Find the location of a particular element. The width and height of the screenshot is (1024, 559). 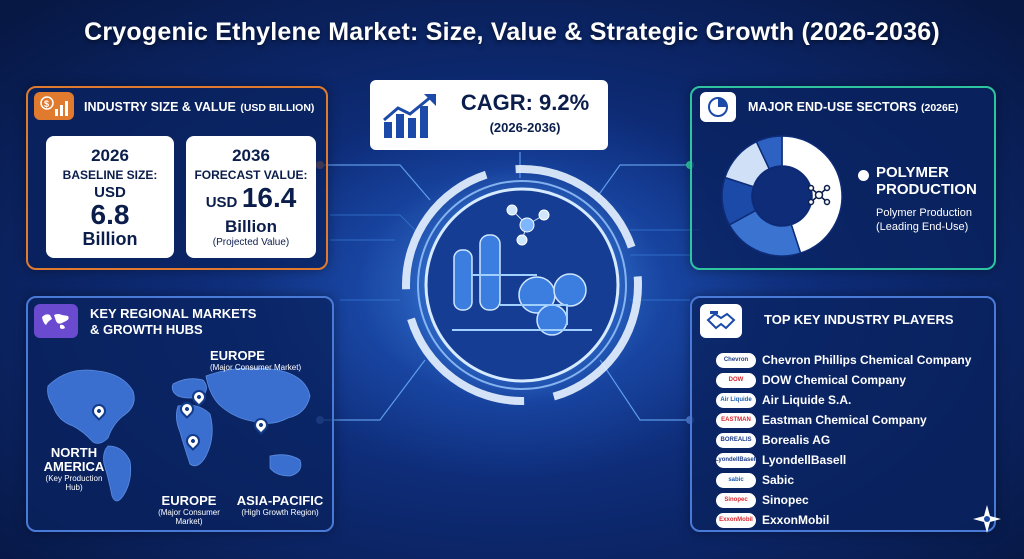

baseline-label: BASELINE SIZE: is located at coordinates (110, 175).